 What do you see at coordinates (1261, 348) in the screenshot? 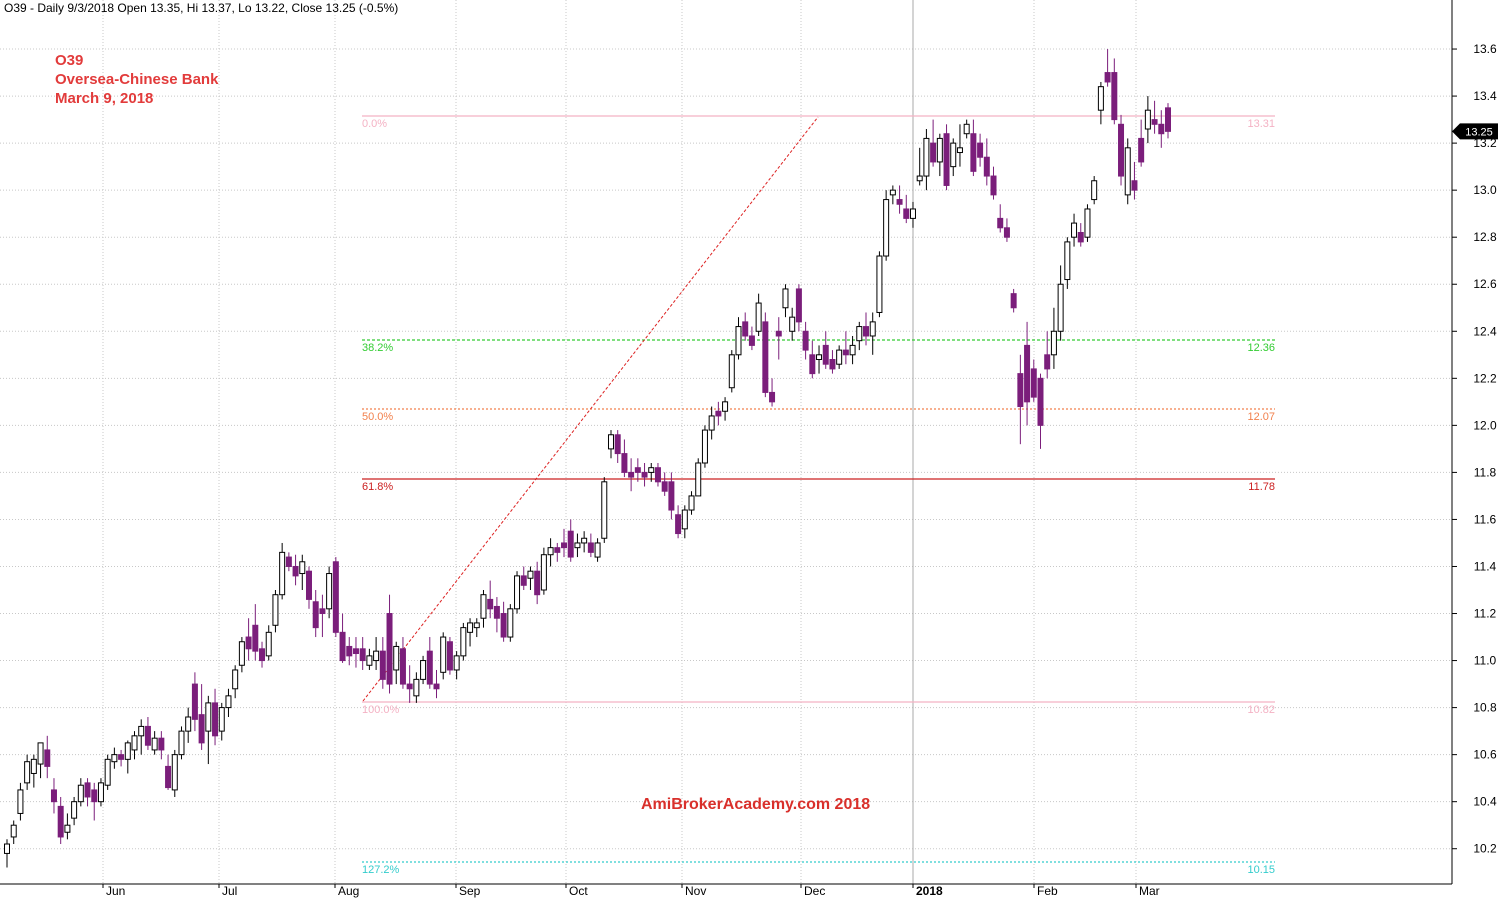
I see `fib-value-label: 12.36` at bounding box center [1261, 348].